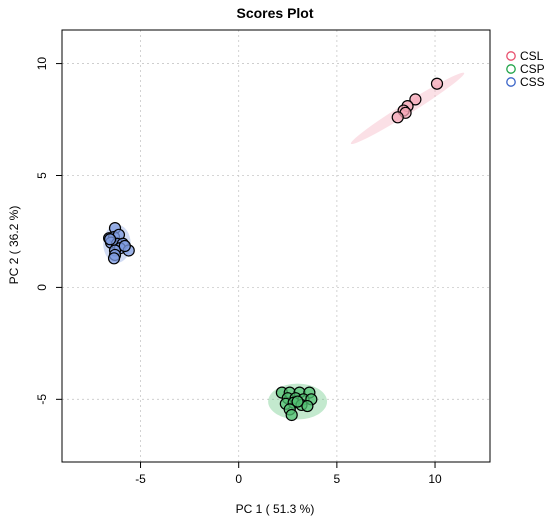  What do you see at coordinates (511, 56) in the screenshot?
I see `legend-marker-csl` at bounding box center [511, 56].